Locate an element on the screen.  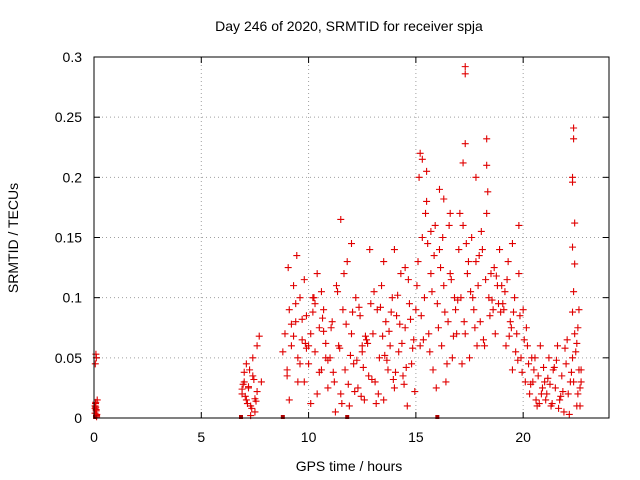
x-tick-label: 10 is located at coordinates (309, 437).